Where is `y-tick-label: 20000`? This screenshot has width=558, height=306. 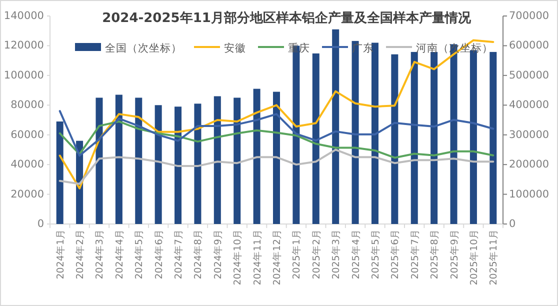
y-tick-label: 20000 is located at coordinates (27, 194).